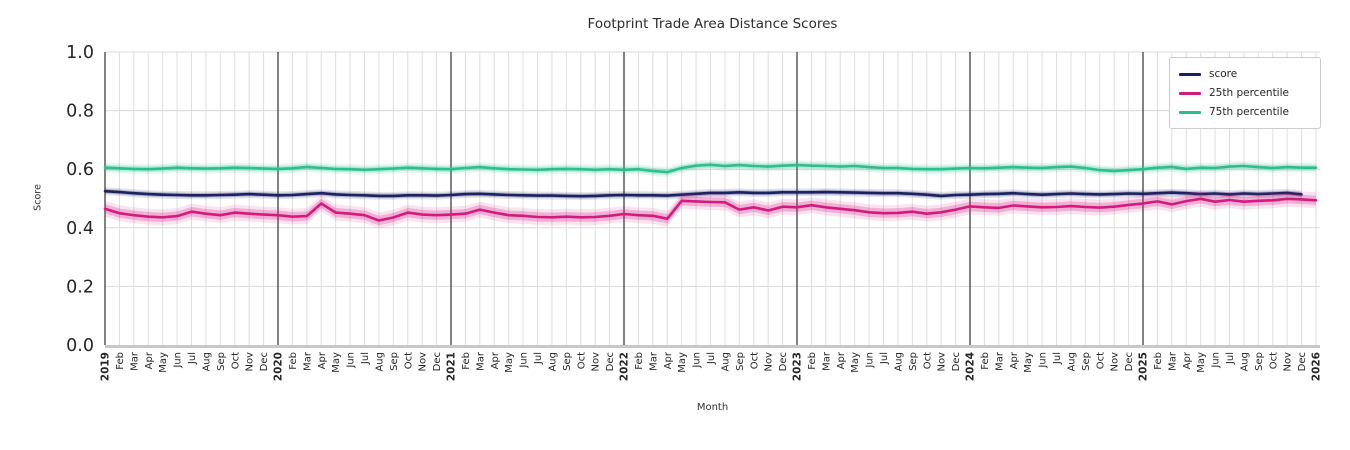 Image resolution: width=1350 pixels, height=450 pixels. I want to click on legend-item-75th-percentile: 75th percentile, so click(1244, 112).